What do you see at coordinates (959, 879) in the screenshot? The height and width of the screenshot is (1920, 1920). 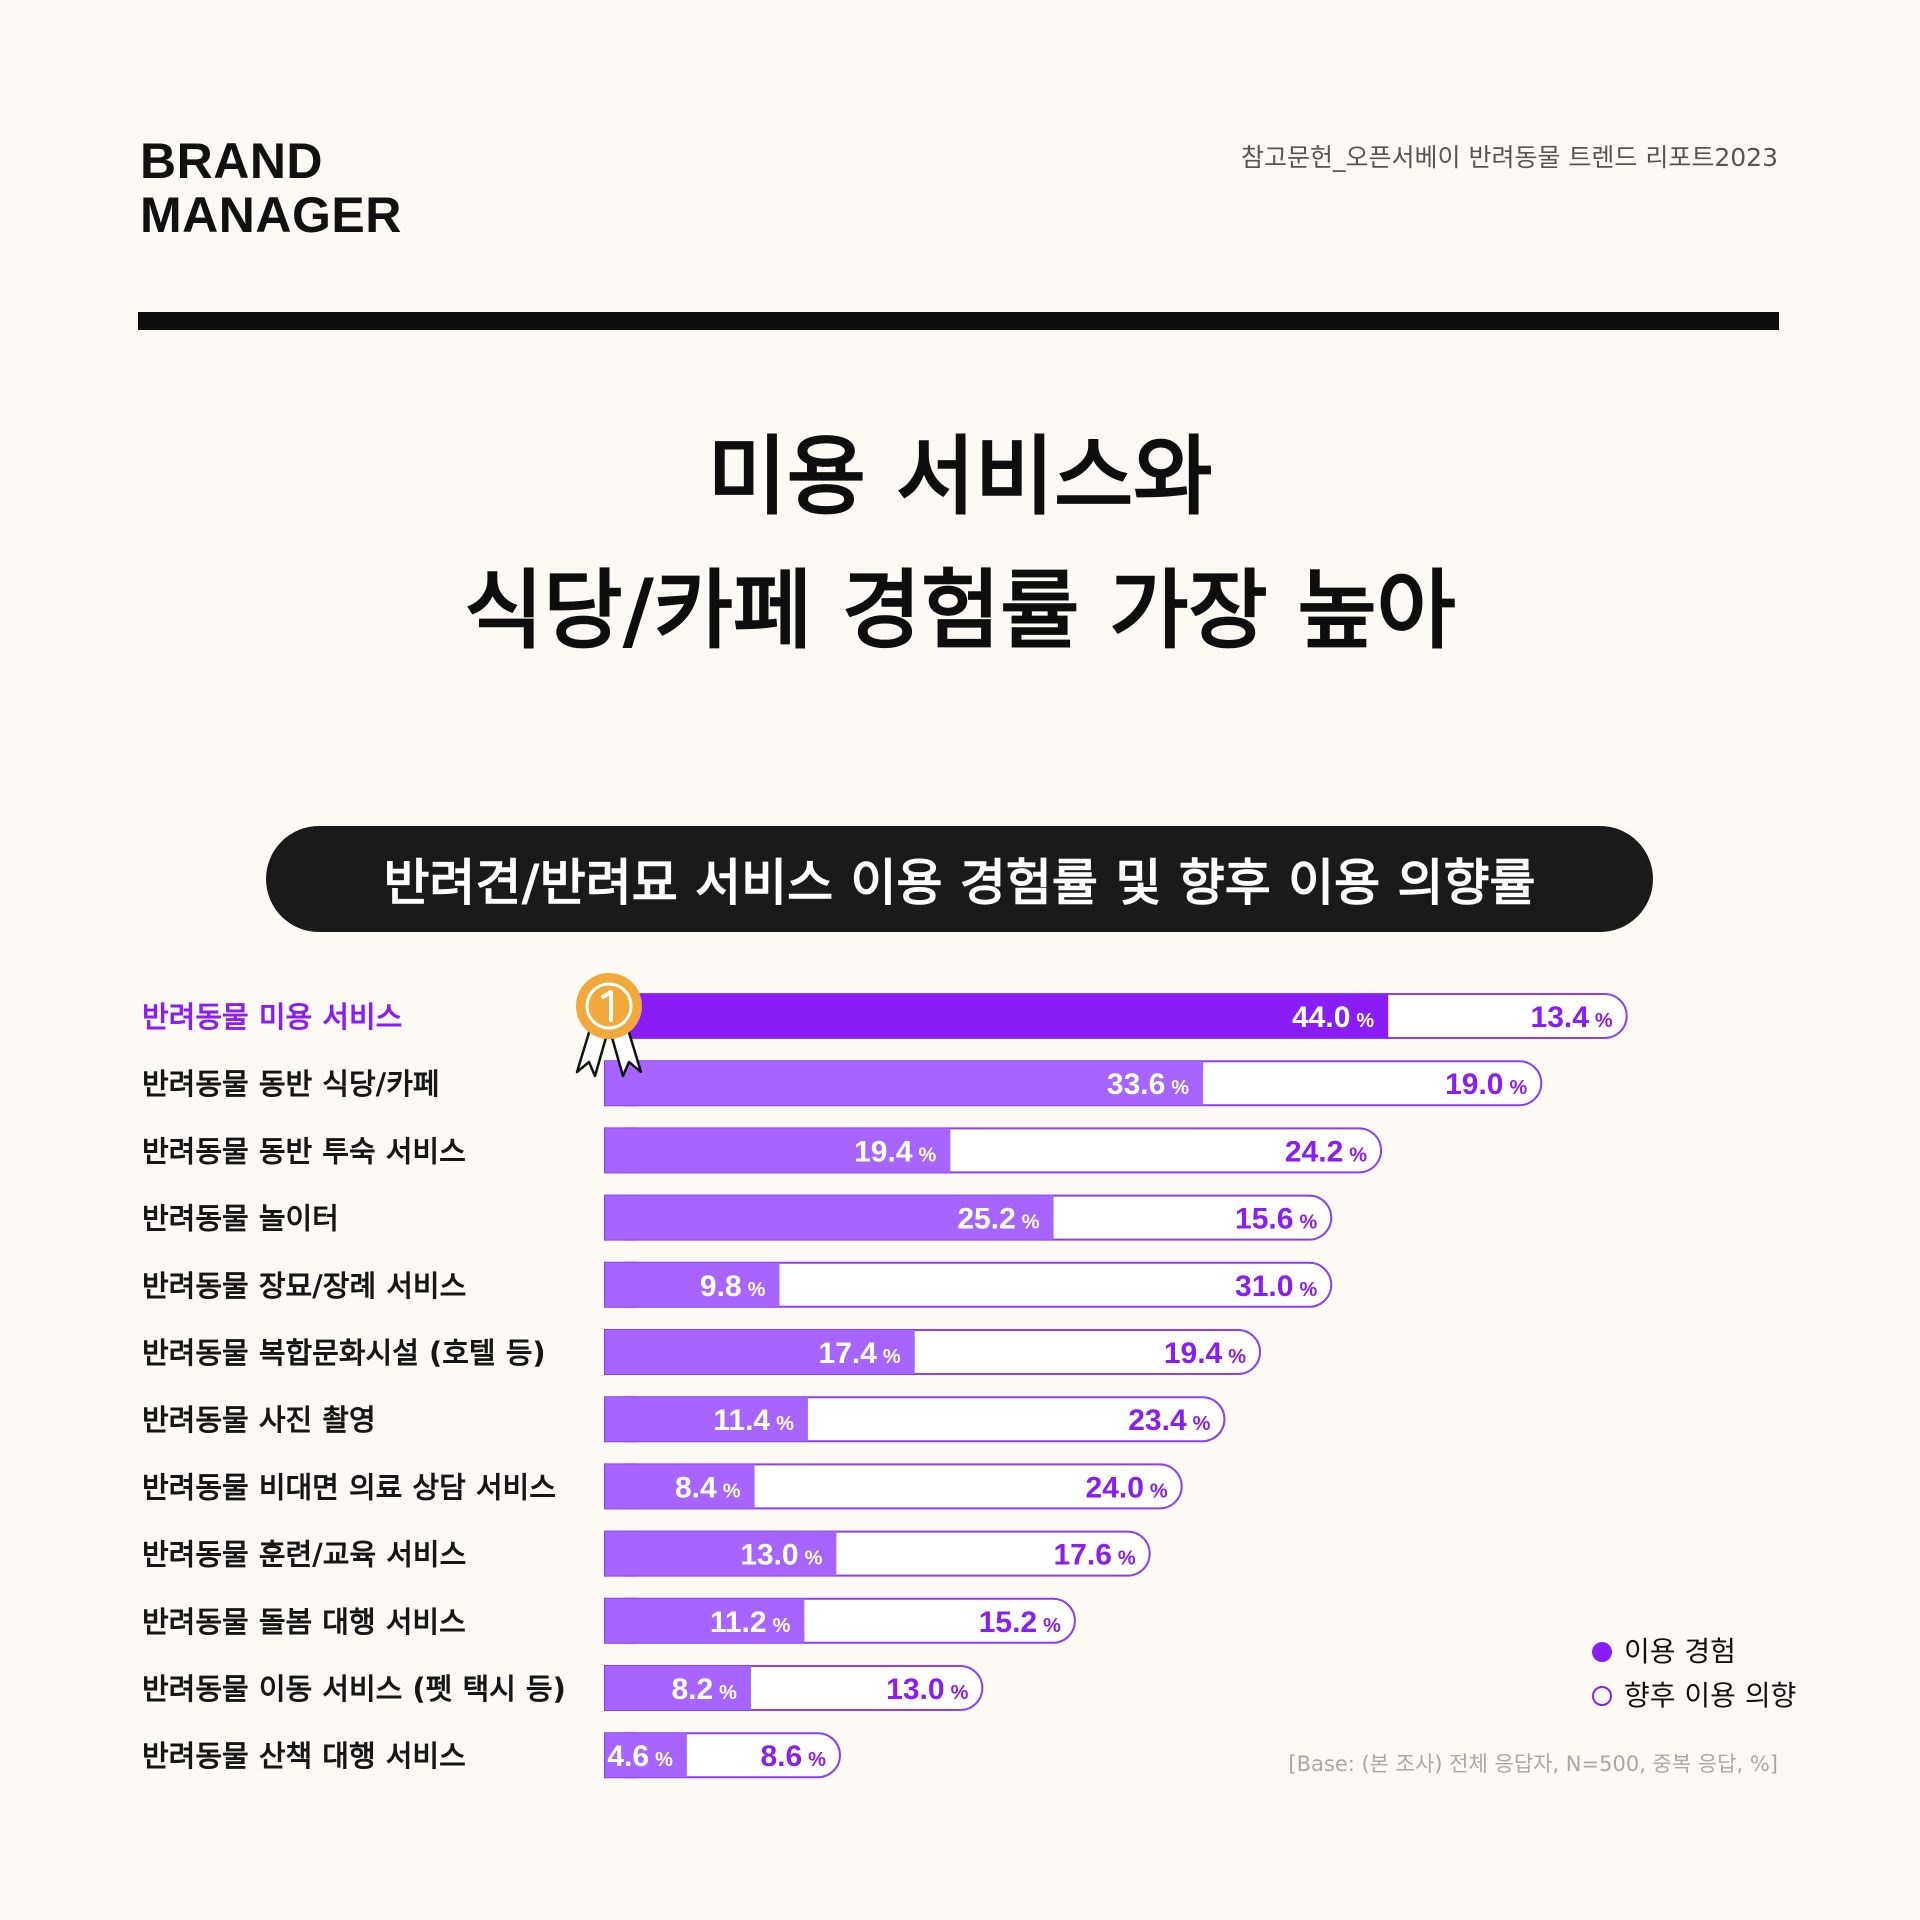 I see `chart-title: 반려견/반려묘 서비스 이용 경험률 및 향후 이용 의향률` at bounding box center [959, 879].